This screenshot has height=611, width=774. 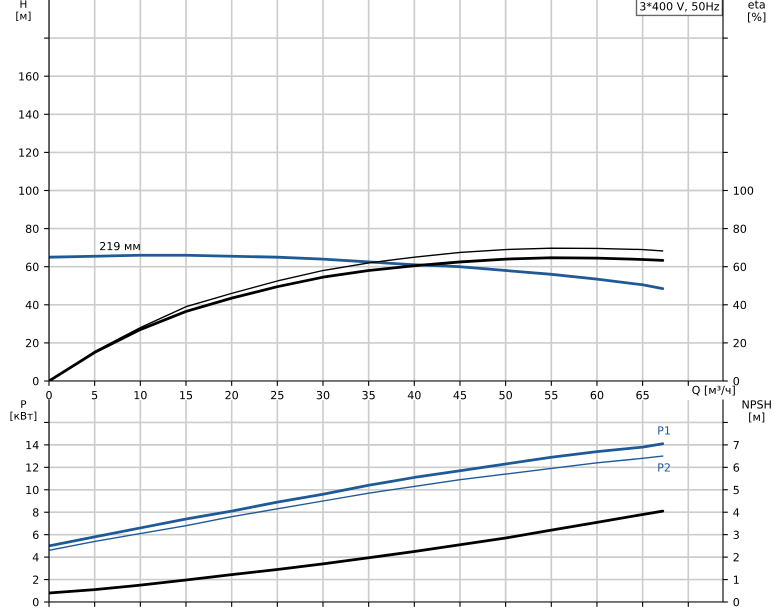 What do you see at coordinates (32, 490) in the screenshot?
I see `y-tick-label: 10` at bounding box center [32, 490].